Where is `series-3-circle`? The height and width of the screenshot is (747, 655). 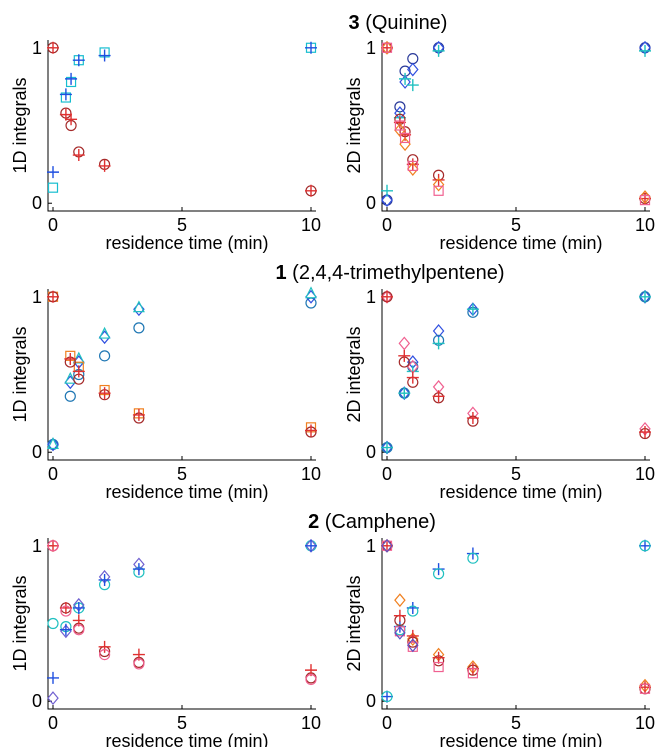 series-3-circle is located at coordinates (182, 612).